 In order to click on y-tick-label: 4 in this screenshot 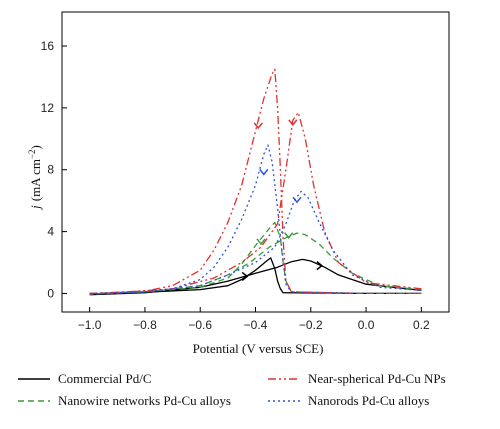, I will do `click(50, 232)`.